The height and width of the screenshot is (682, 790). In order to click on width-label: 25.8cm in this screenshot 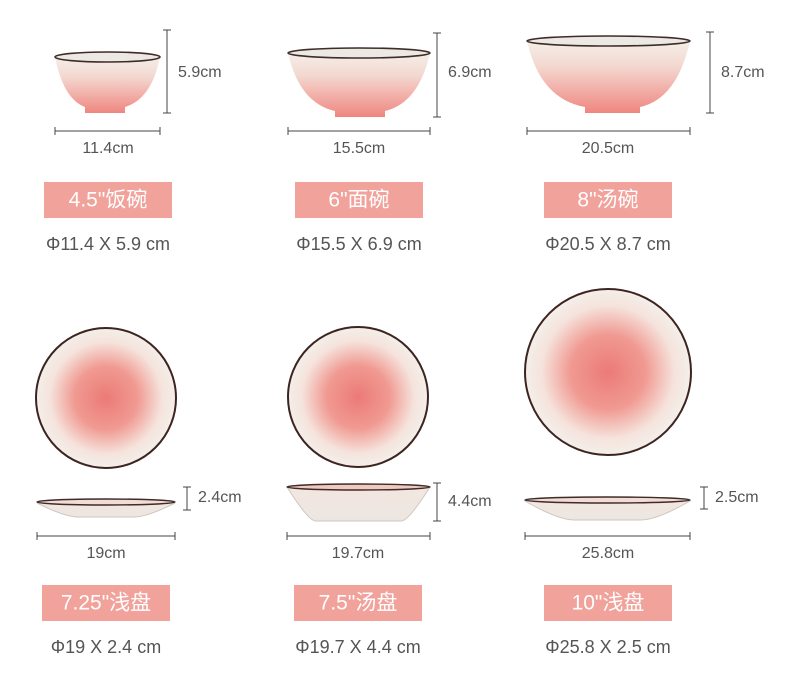, I will do `click(608, 553)`.